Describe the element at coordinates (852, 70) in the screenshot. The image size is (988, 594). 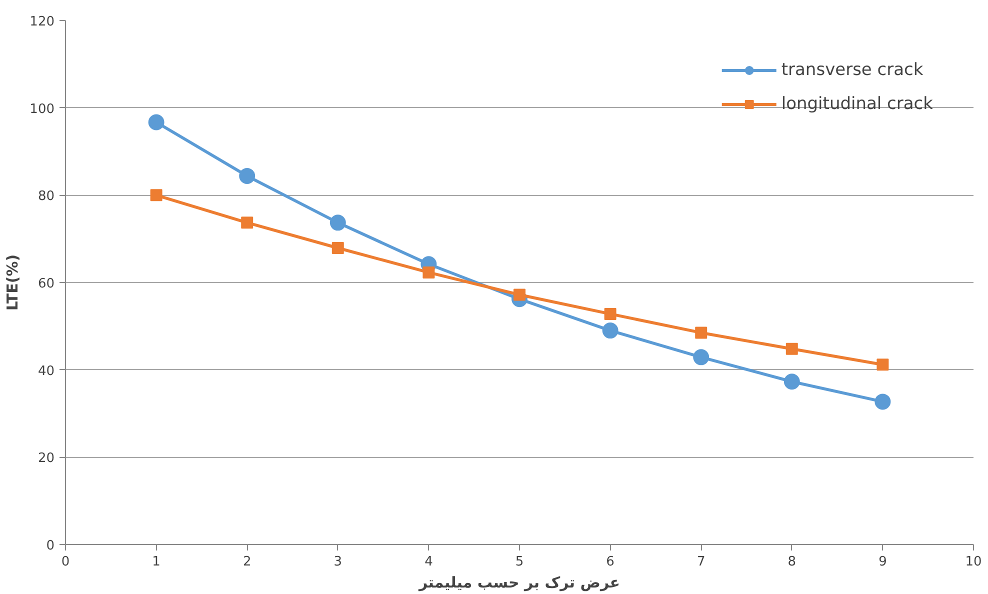
I see `legend-label: transverse crack` at that location.